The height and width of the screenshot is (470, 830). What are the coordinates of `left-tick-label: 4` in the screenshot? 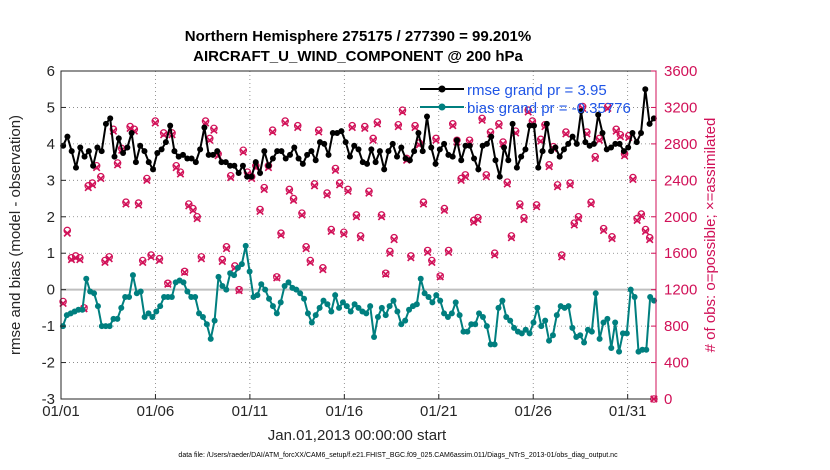 It's located at (51, 144).